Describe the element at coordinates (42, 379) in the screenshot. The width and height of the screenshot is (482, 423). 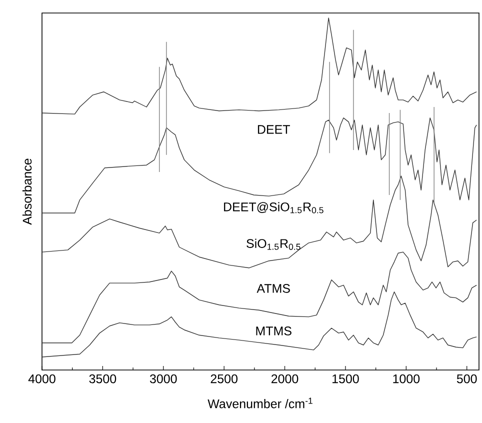
I see `x-tick-label: 4000` at that location.